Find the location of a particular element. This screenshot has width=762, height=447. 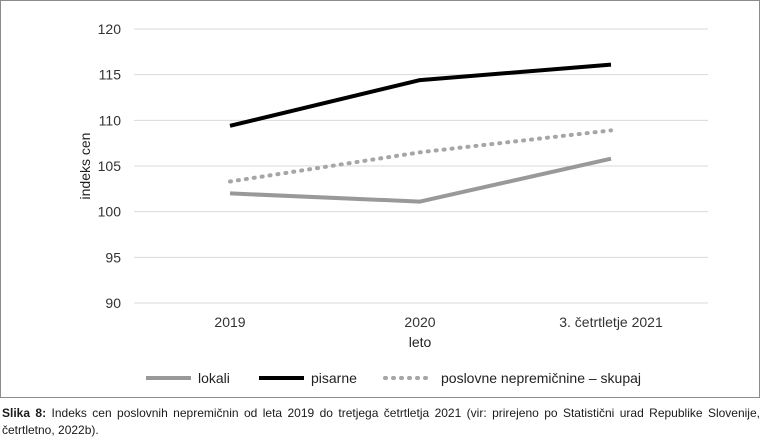

legend-label: pisarne is located at coordinates (334, 378).